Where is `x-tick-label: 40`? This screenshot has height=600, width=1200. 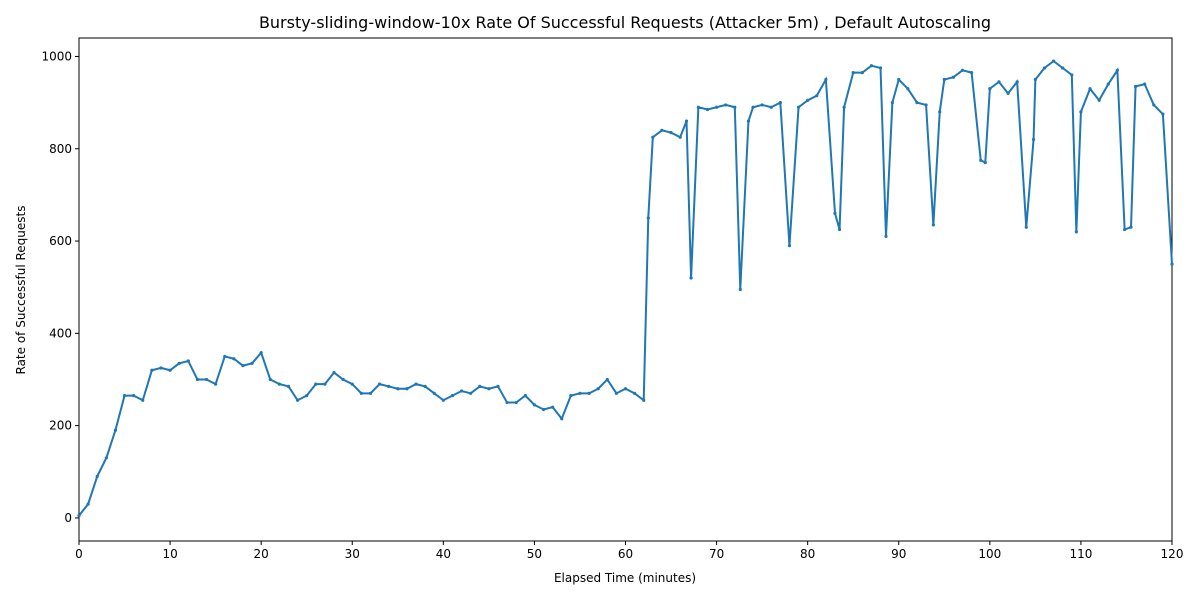
x-tick-label: 40 is located at coordinates (443, 554).